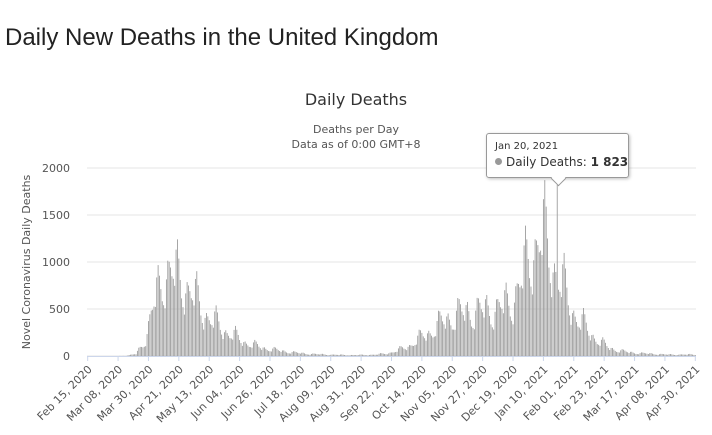 Image resolution: width=712 pixels, height=435 pixels. Describe the element at coordinates (56, 215) in the screenshot. I see `y-tick-label: 1500` at that location.